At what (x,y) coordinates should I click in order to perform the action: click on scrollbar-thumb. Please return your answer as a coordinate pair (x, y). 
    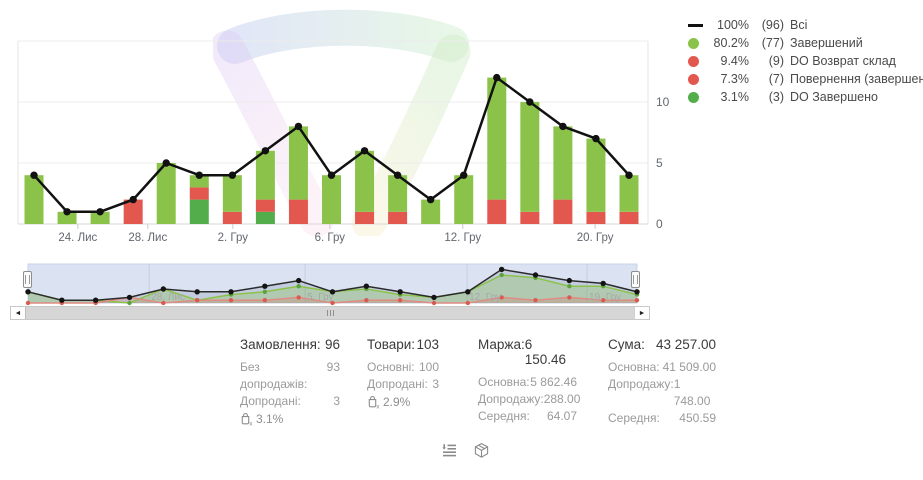
    Looking at the image, I should click on (330, 313).